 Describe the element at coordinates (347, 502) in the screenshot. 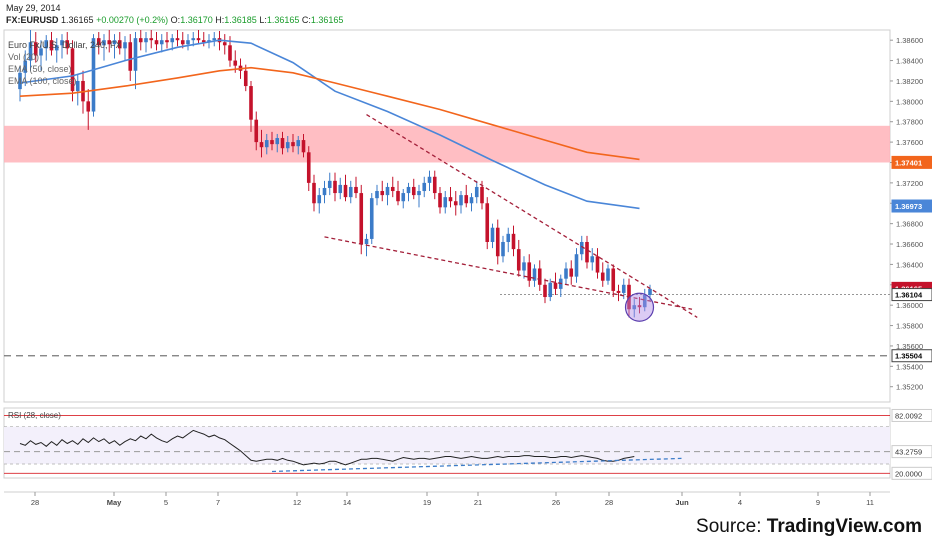

I see `time-tick-label: 14` at that location.